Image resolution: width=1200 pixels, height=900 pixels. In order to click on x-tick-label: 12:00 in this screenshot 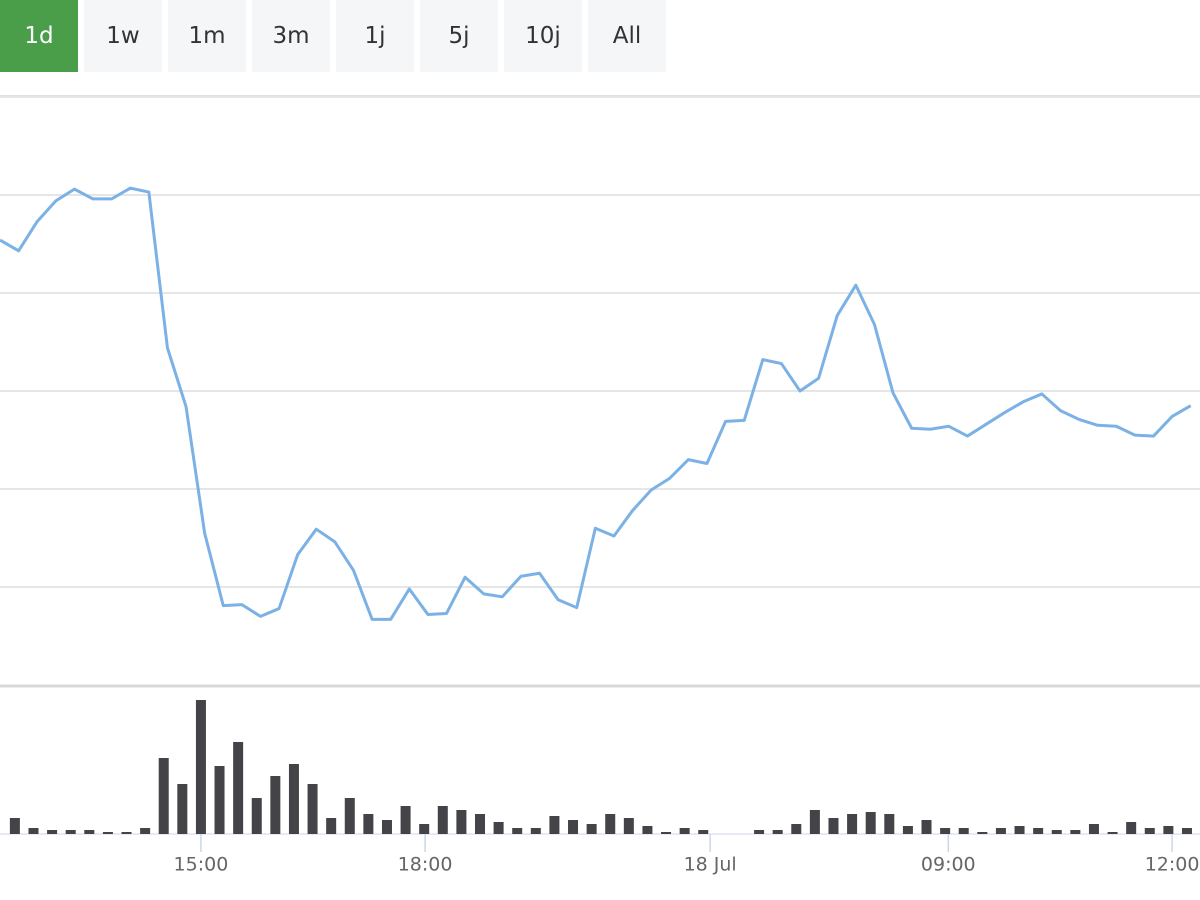, I will do `click(1172, 865)`.